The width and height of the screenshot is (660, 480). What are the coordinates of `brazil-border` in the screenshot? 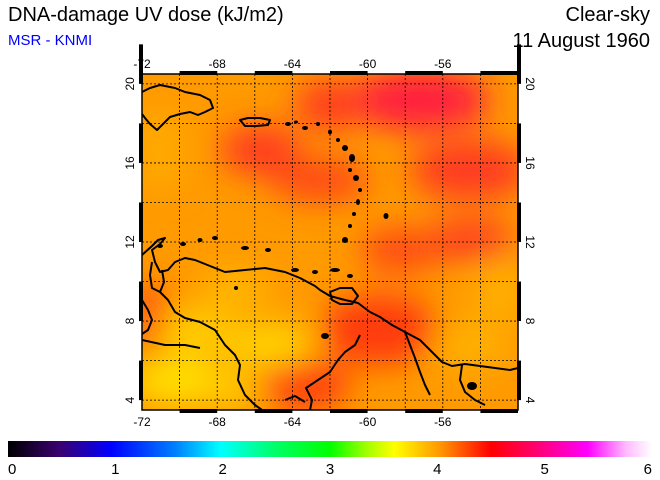 It's located at (171, 344).